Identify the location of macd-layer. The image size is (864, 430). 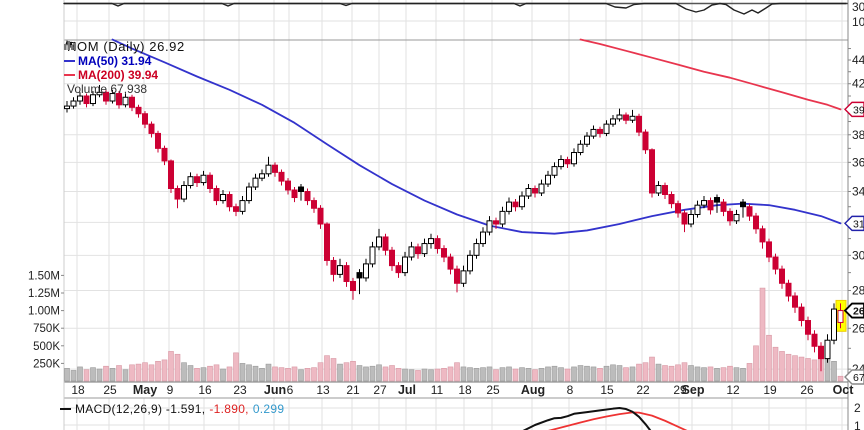
(605, 418).